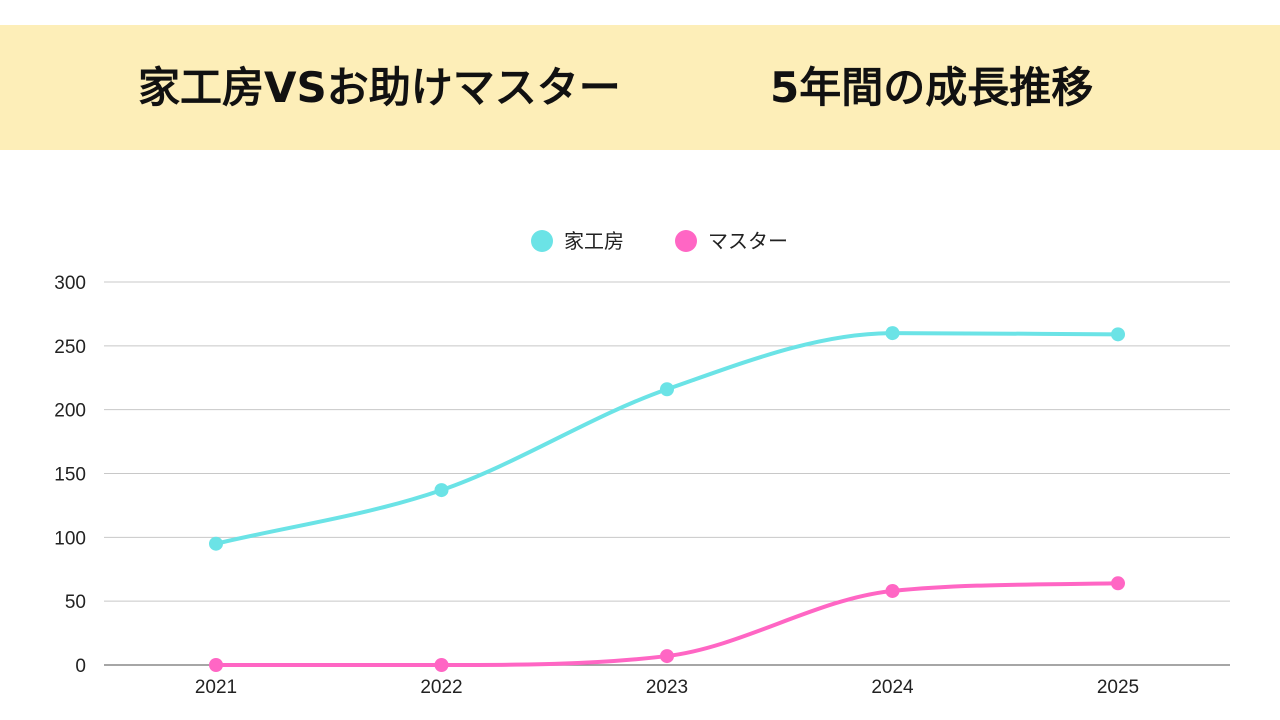 This screenshot has height=720, width=1280. Describe the element at coordinates (70, 538) in the screenshot. I see `y-tick-label: 100` at that location.